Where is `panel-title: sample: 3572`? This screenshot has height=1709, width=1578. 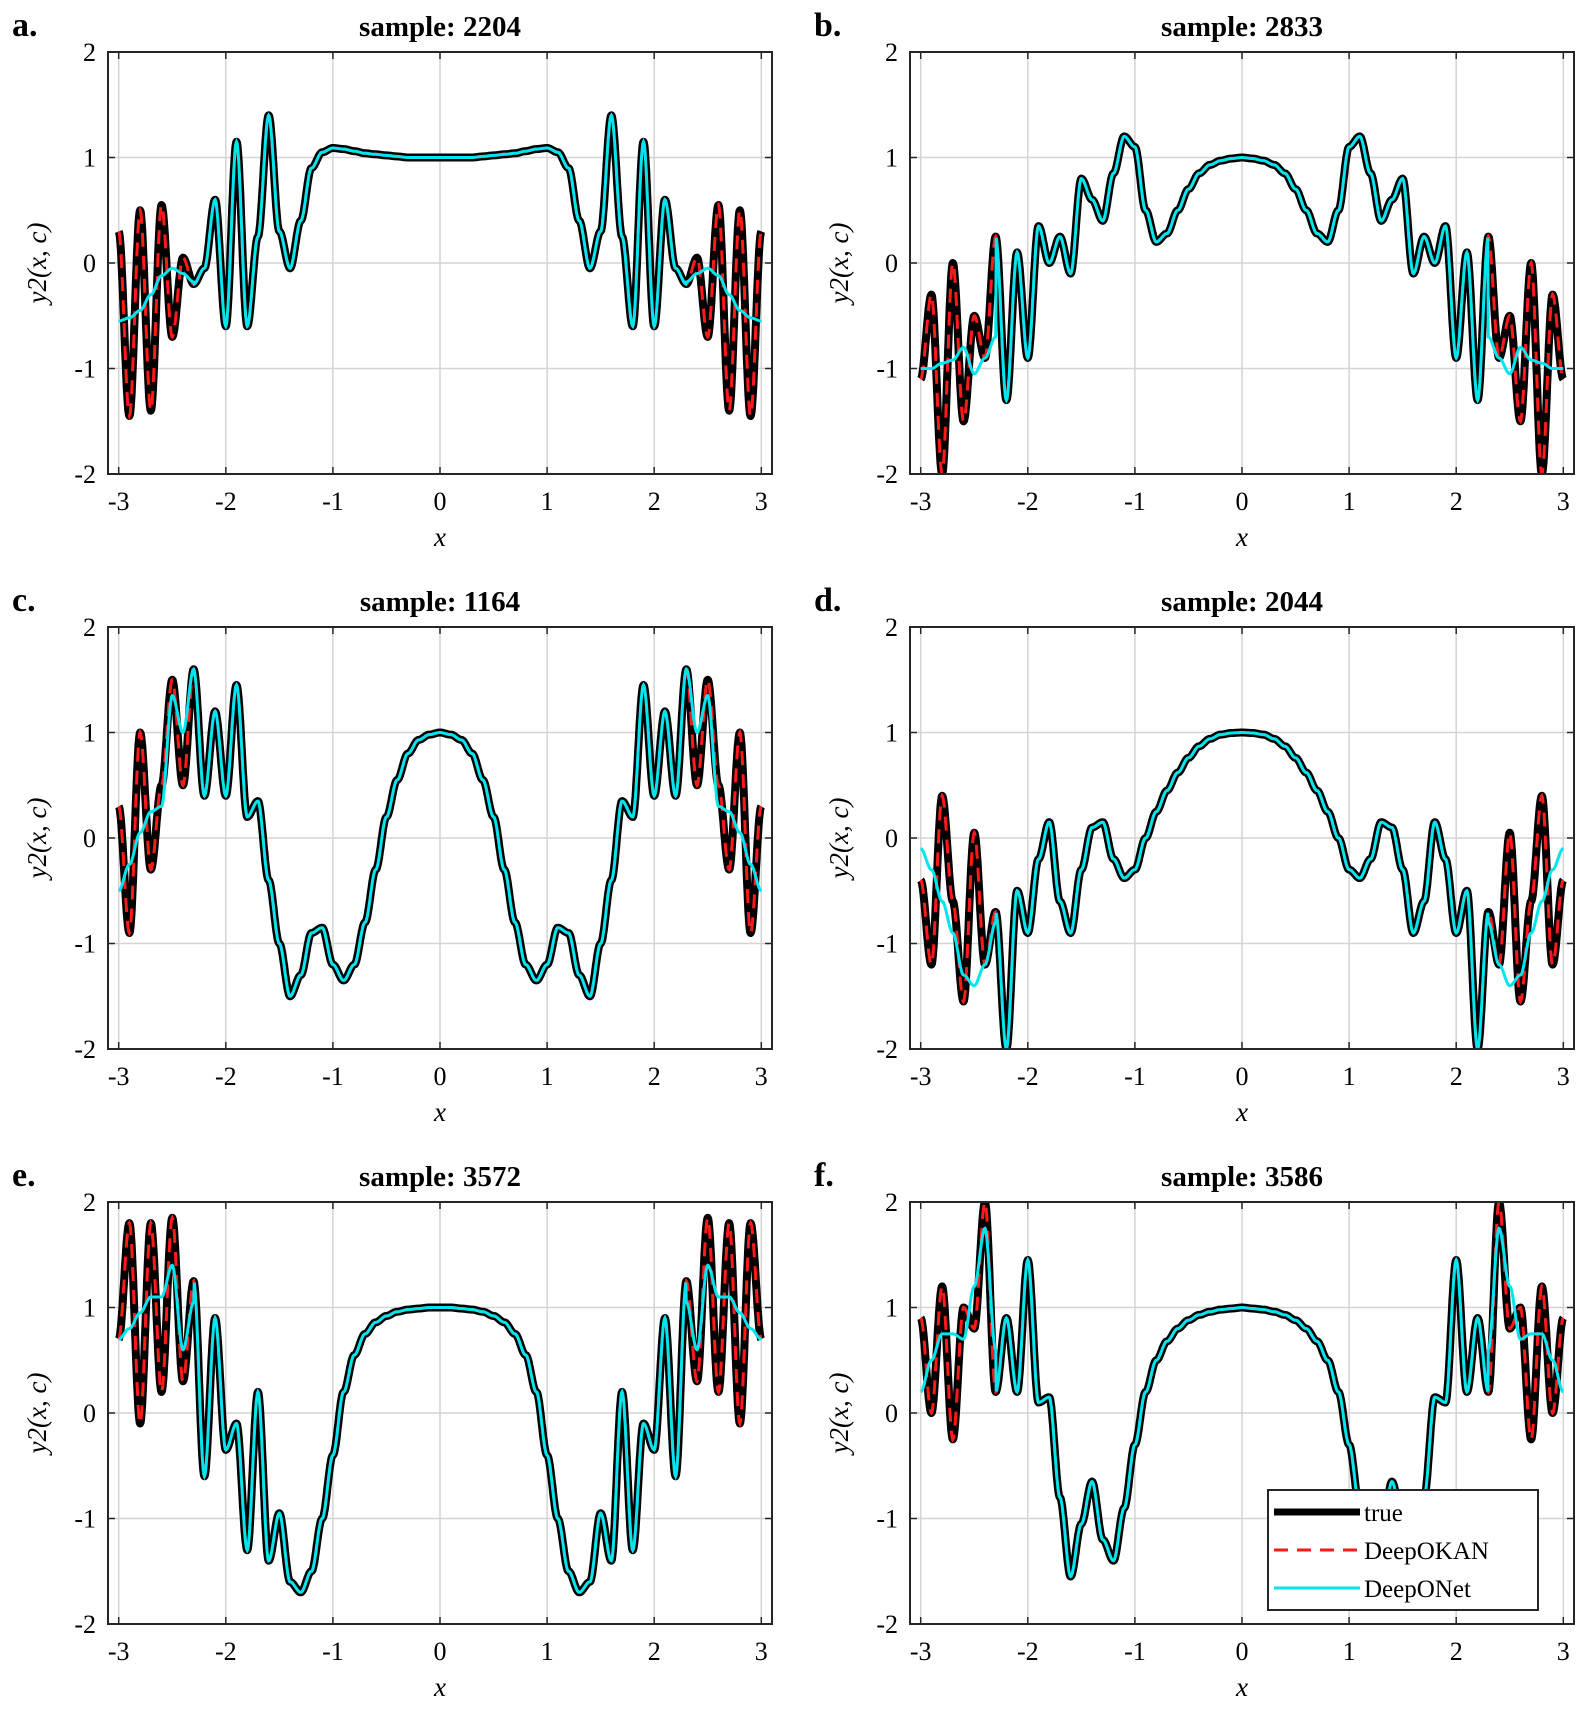 panel-title: sample: 3572 is located at coordinates (440, 1177).